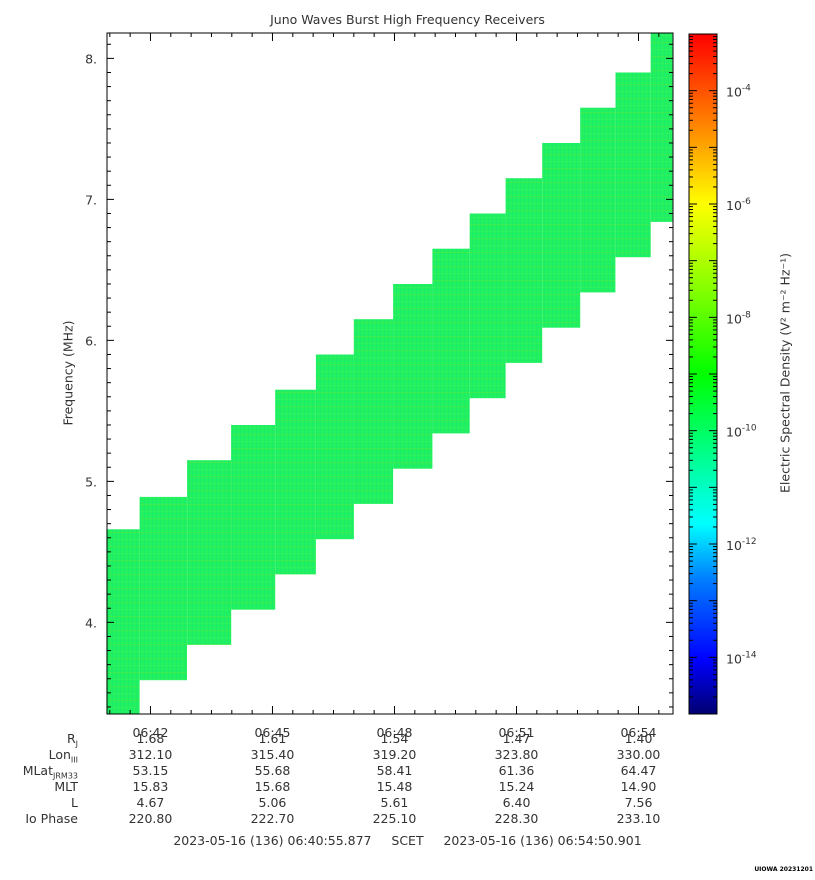 This screenshot has height=880, width=815. Describe the element at coordinates (150, 818) in the screenshot. I see `ephemeris-value: 220.80` at that location.